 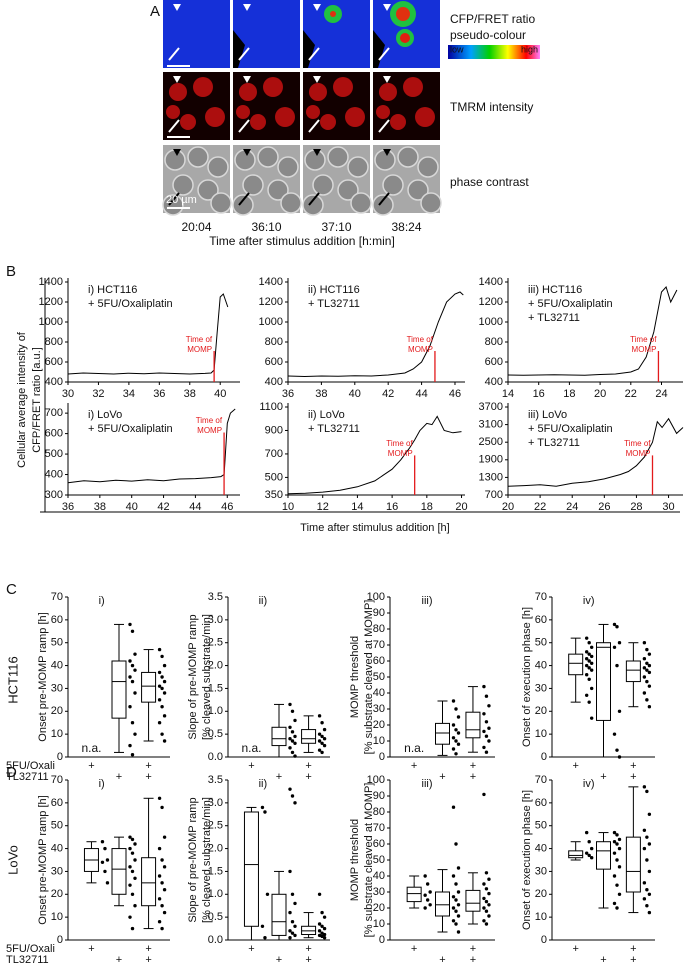 I want to click on x-tick-label: 18, so click(x=569, y=394).